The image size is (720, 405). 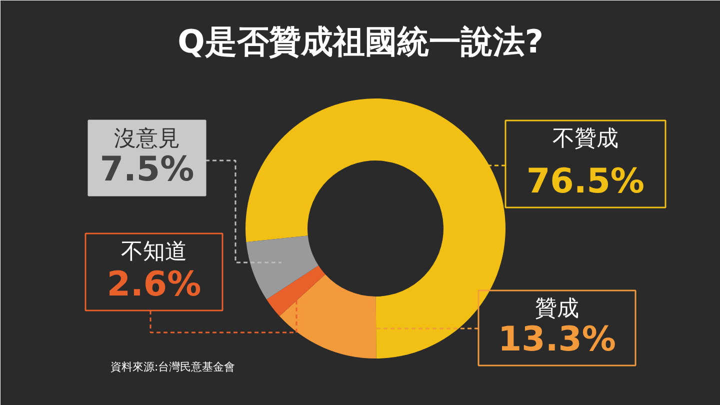 What do you see at coordinates (585, 139) in the screenshot?
I see `slice-label: 不贊成` at bounding box center [585, 139].